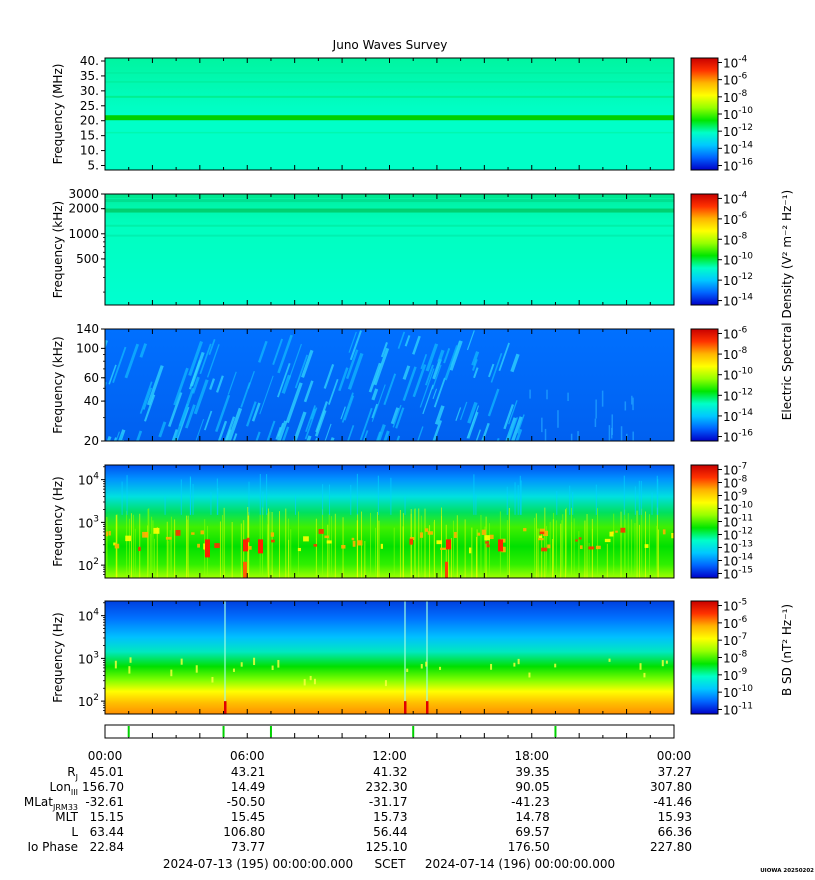  Describe the element at coordinates (248, 847) in the screenshot. I see `ephemeris-value: 73.77` at that location.